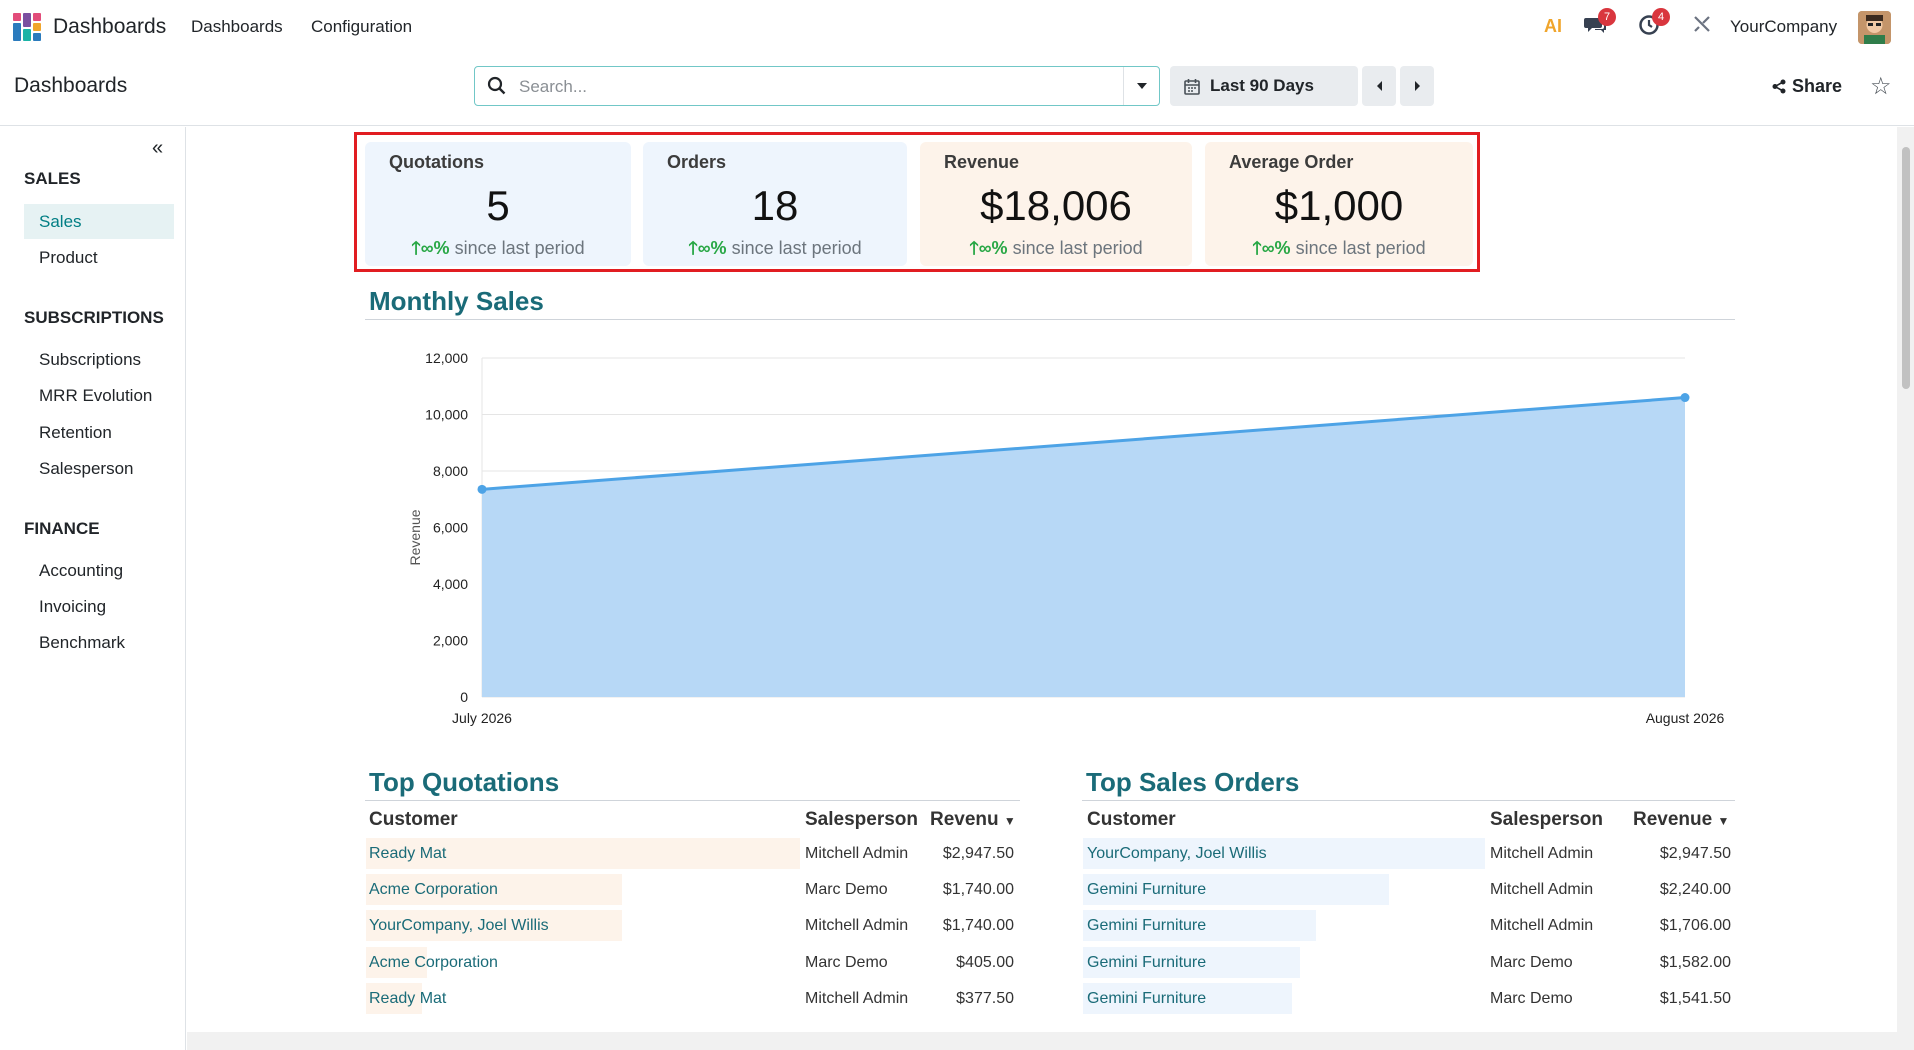 This screenshot has width=1914, height=1050. I want to click on kpi-value: $1,000, so click(1339, 205).